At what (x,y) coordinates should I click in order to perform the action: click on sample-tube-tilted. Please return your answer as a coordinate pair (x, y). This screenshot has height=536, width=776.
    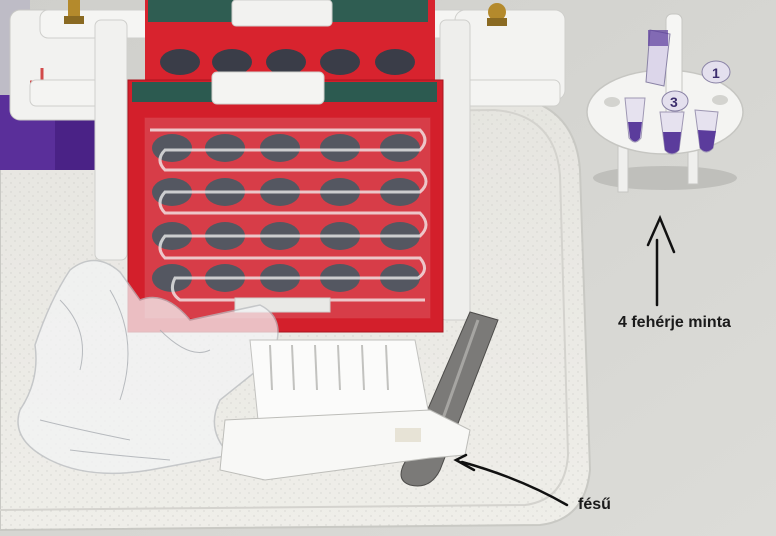
    Looking at the image, I should click on (658, 58).